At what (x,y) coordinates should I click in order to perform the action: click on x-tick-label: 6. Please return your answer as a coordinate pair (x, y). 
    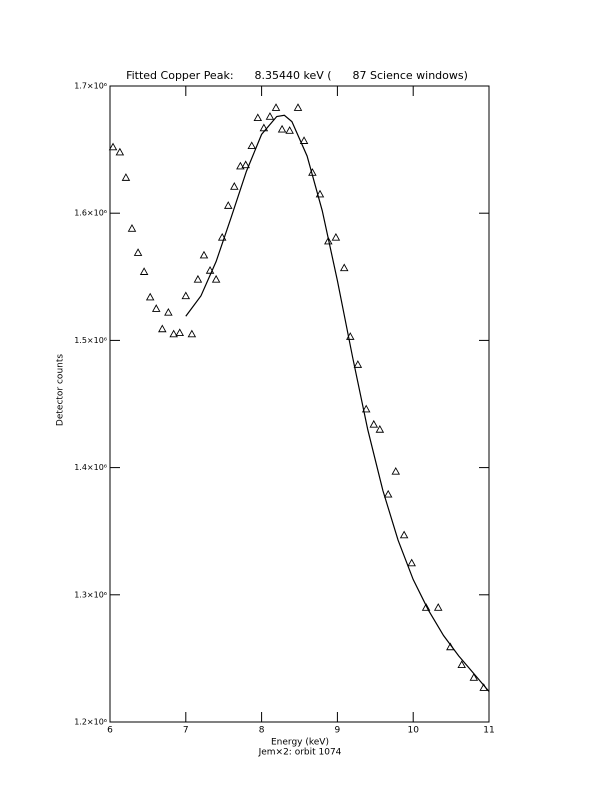
    Looking at the image, I should click on (110, 731).